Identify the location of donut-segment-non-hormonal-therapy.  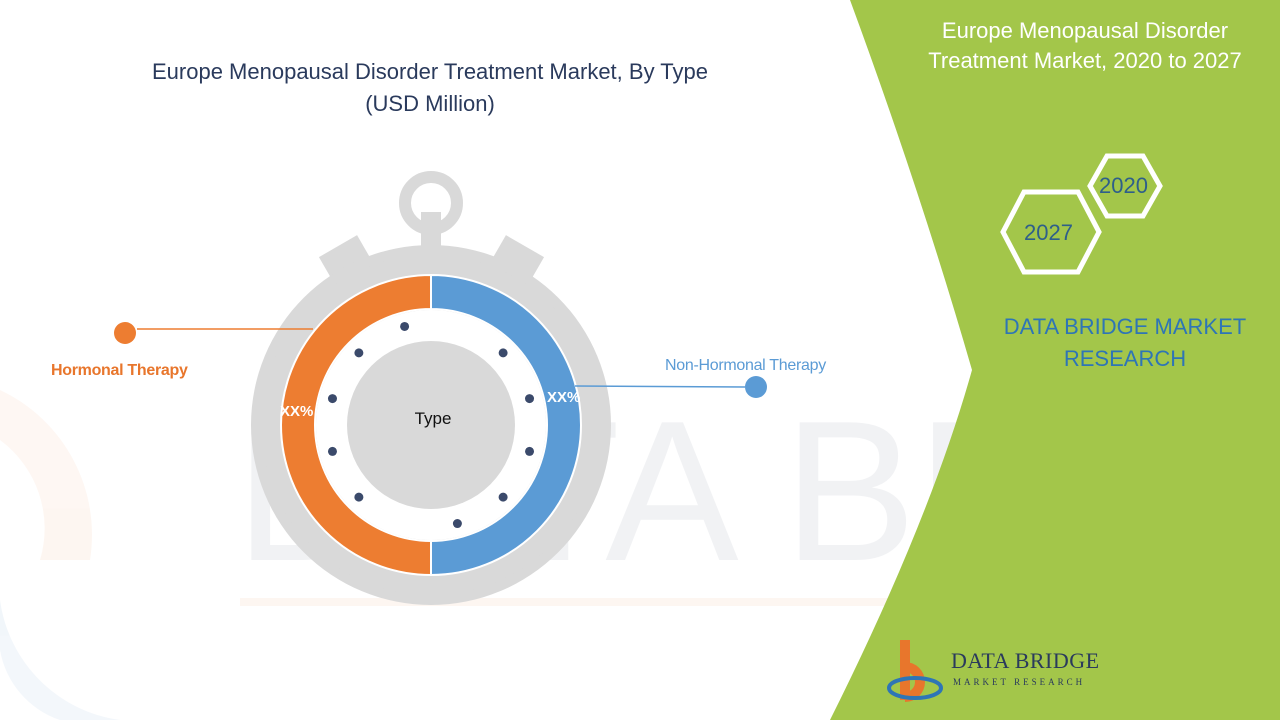
(506, 425).